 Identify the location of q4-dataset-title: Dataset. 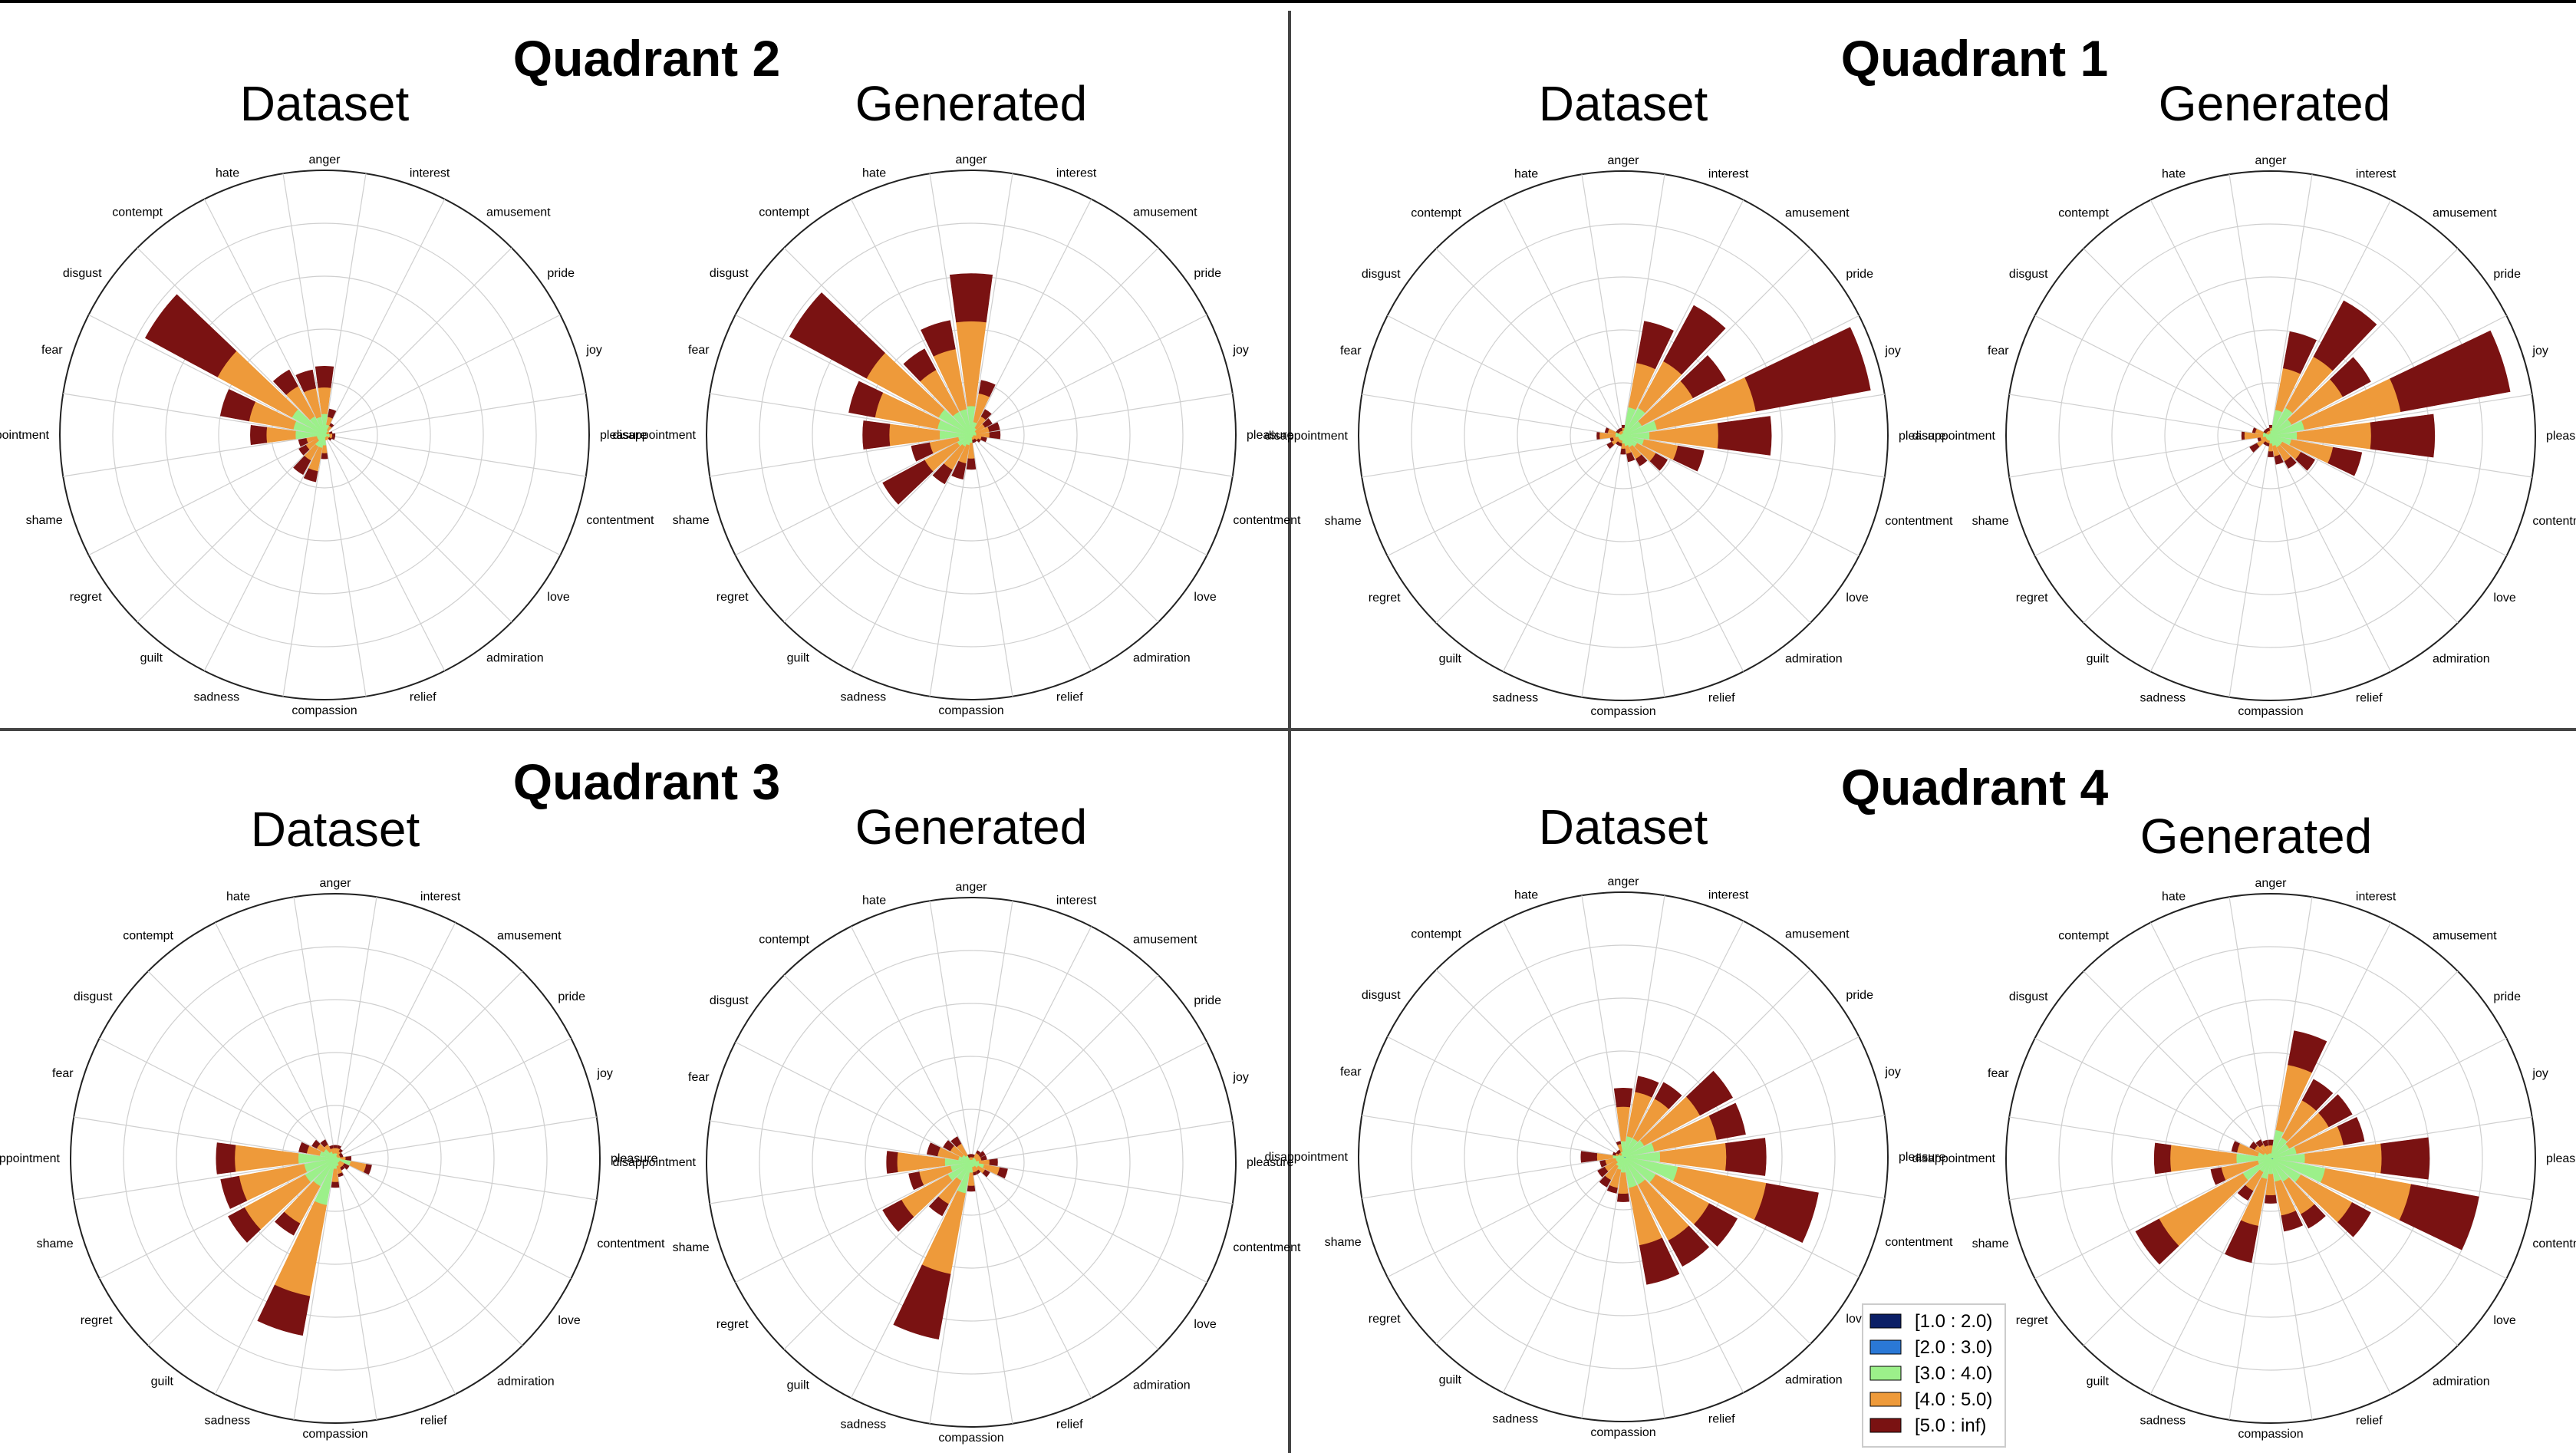
(1623, 827).